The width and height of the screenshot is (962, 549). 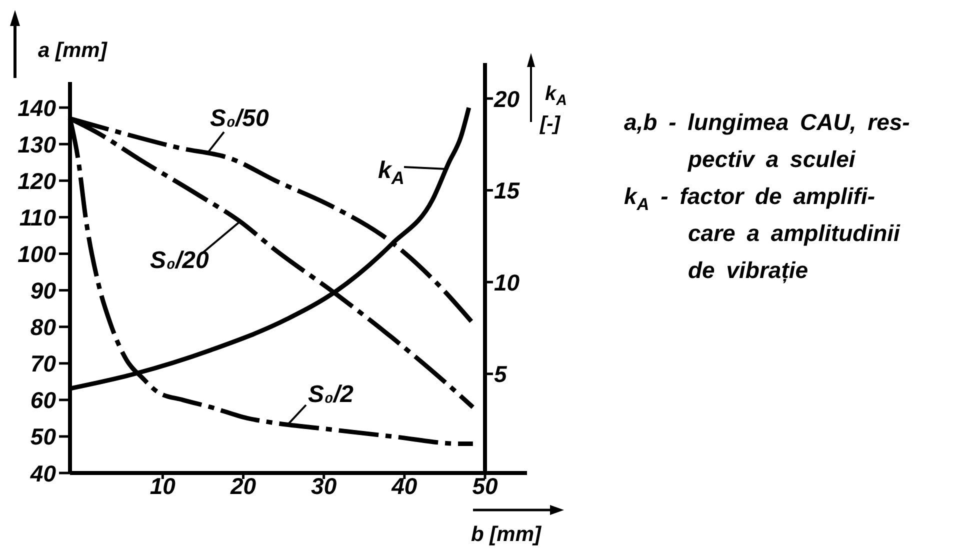 What do you see at coordinates (553, 109) in the screenshot?
I see `y2-axis-title: k$_{A}$ [-]` at bounding box center [553, 109].